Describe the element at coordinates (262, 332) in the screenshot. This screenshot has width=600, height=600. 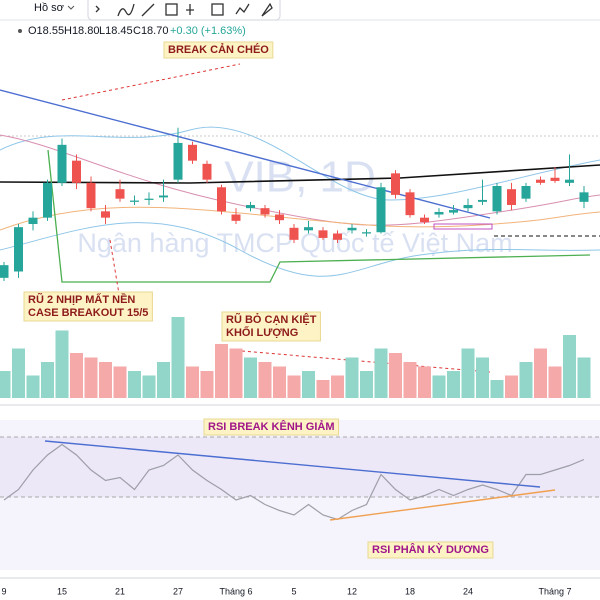
I see `annotation-text: KHỐI LƯỢNG` at that location.